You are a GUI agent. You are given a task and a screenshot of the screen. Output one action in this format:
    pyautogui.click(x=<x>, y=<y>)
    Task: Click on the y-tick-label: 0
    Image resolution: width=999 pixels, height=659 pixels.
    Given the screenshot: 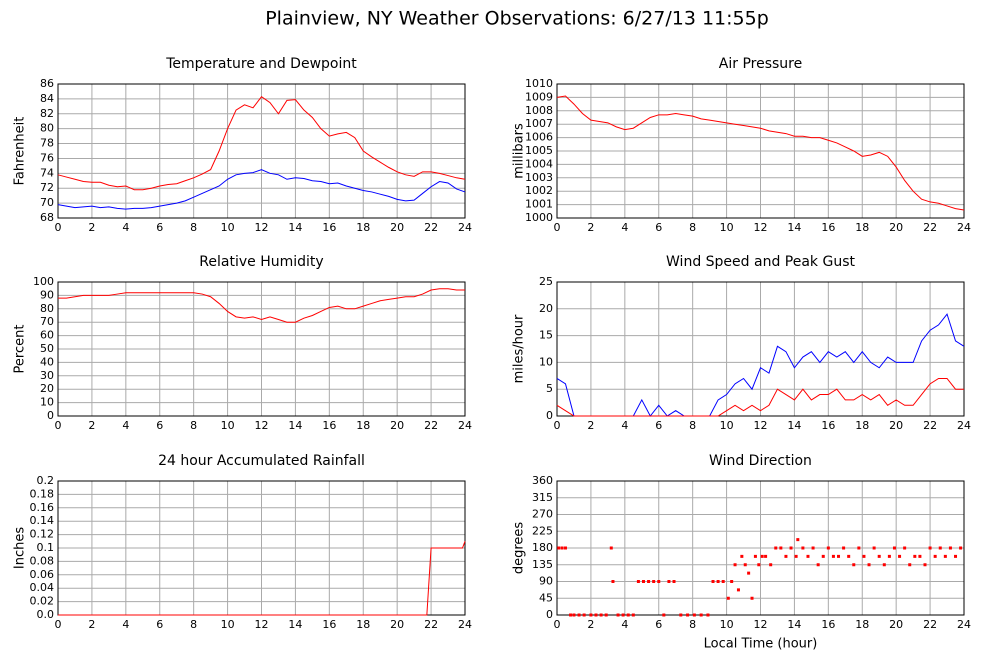 What is the action you would take?
    pyautogui.click(x=549, y=614)
    